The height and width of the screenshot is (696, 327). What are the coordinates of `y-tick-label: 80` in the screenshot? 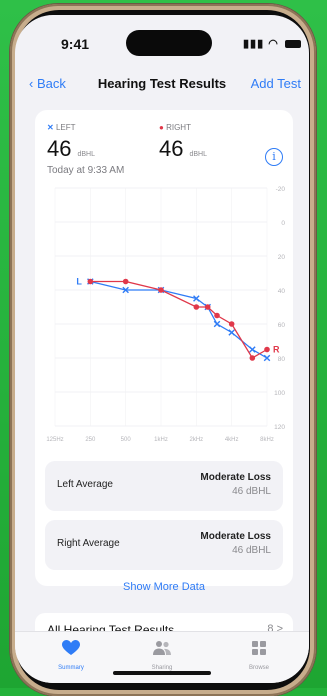 It's located at (282, 359).